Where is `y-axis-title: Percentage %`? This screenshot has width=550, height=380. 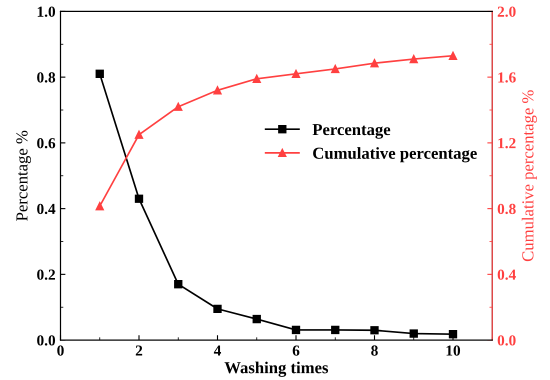 y-axis-title: Percentage % is located at coordinates (23, 175).